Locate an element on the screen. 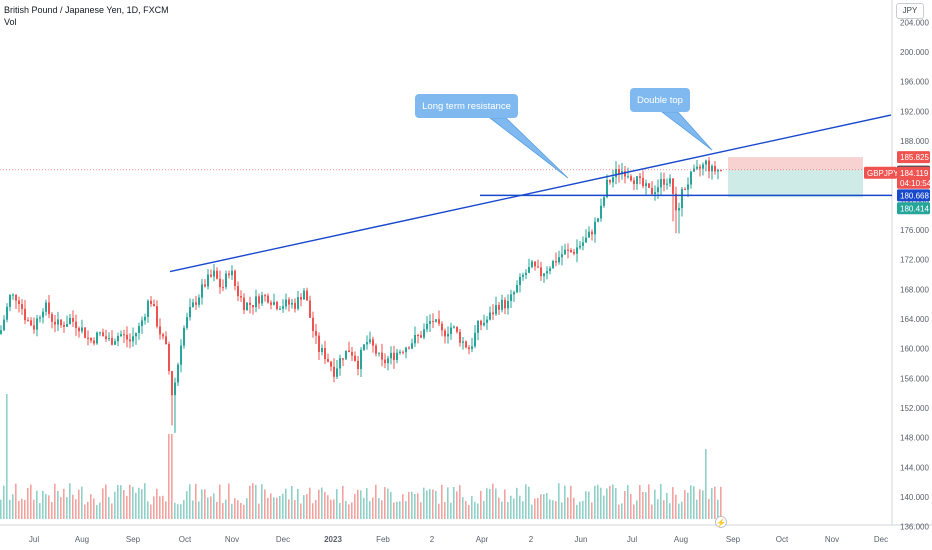 The image size is (932, 550). time-tick-label: 2023 is located at coordinates (333, 539).